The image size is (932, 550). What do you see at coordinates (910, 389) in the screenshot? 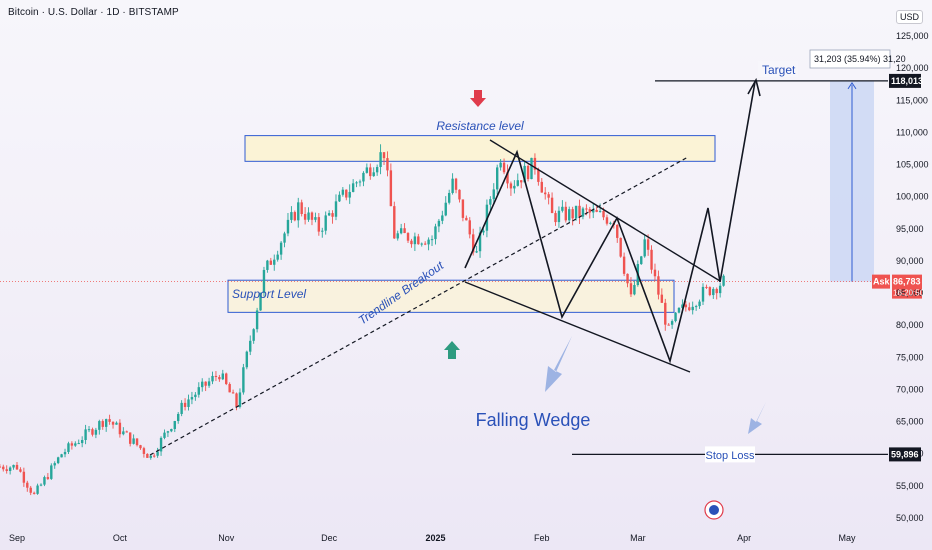
I see `y-tick-label: 70,000` at bounding box center [910, 389].